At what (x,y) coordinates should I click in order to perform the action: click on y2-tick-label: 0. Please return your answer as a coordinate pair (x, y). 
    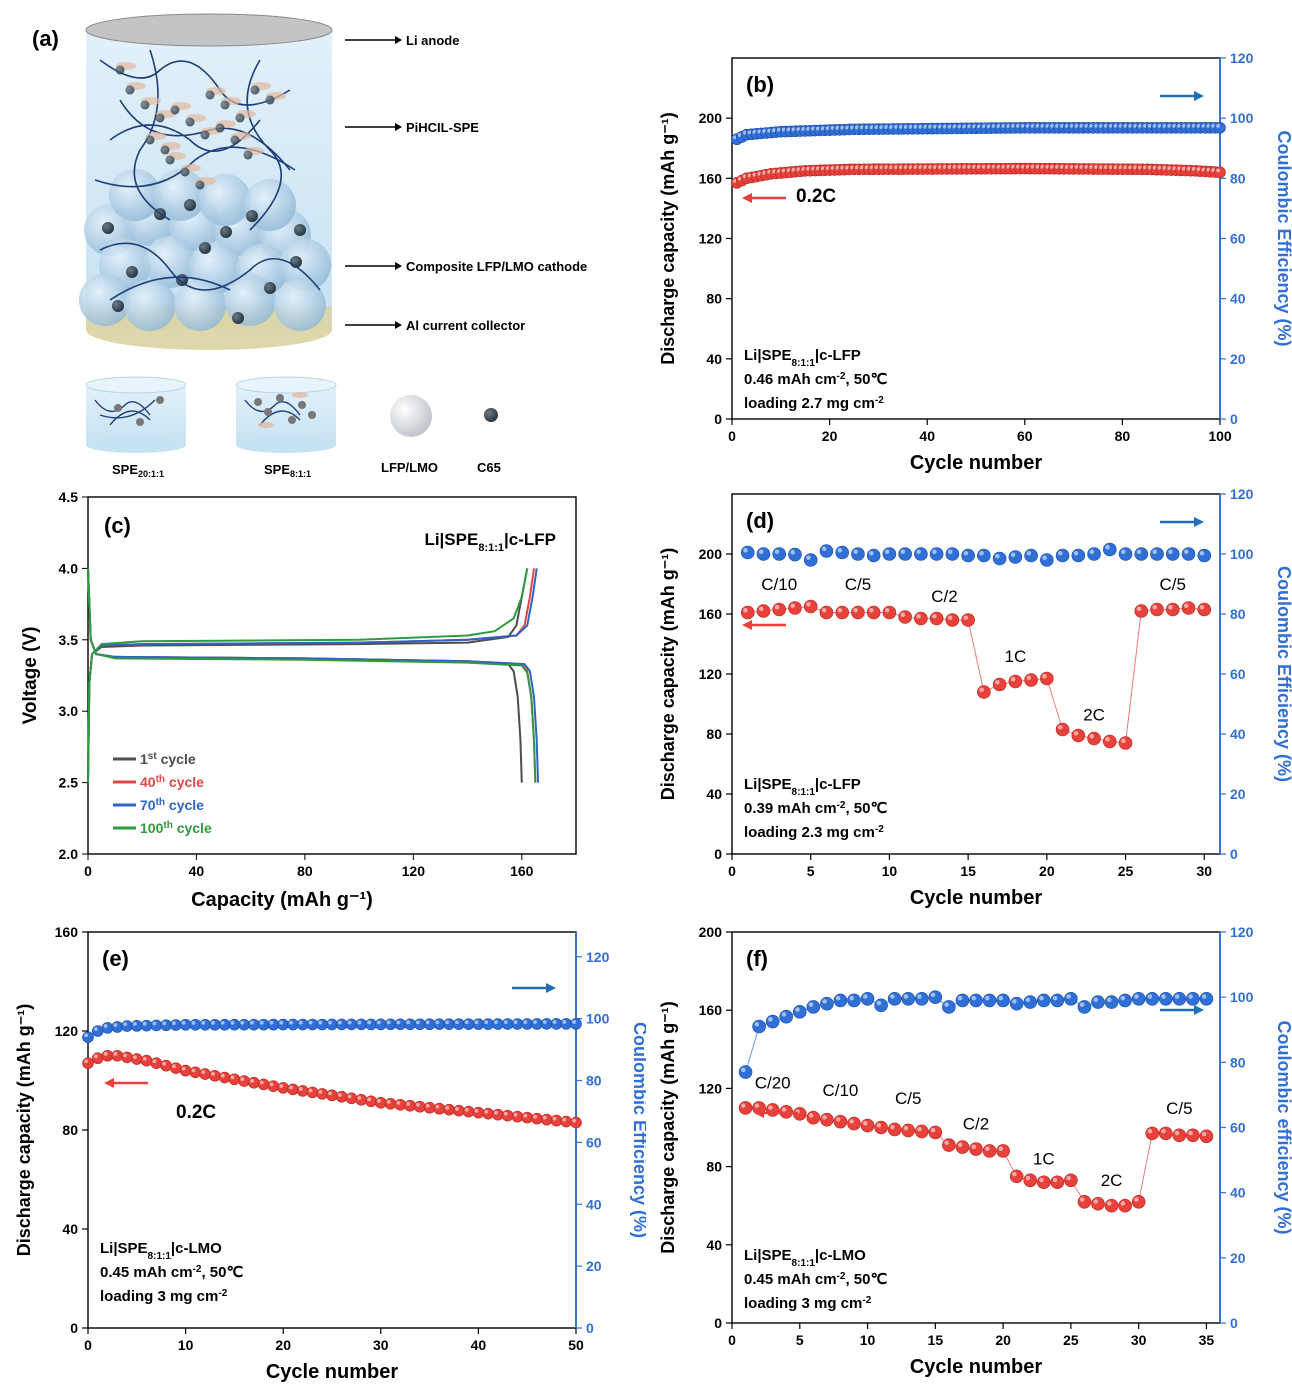
    Looking at the image, I should click on (1234, 854).